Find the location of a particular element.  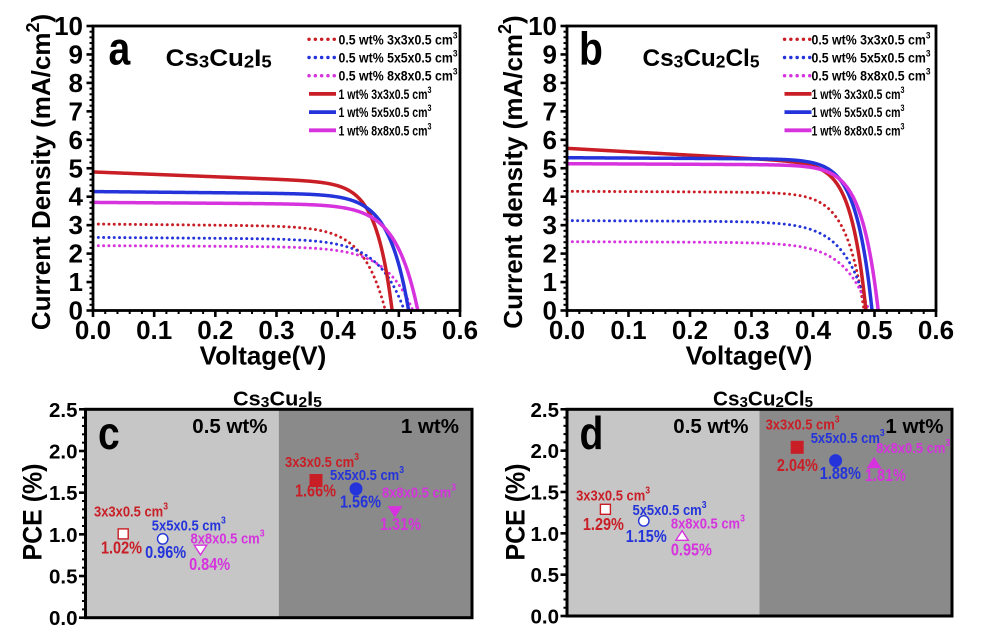

svg-text: 1.81% is located at coordinates (885, 475).